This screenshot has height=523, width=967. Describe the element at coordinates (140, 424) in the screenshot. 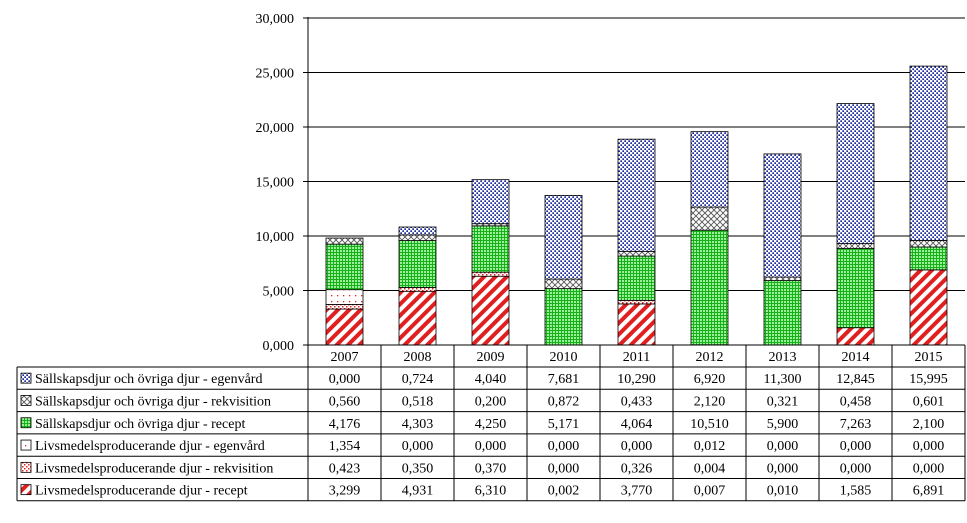

I see `legend-label: Sällskapsdjur och övriga djur - recept` at that location.